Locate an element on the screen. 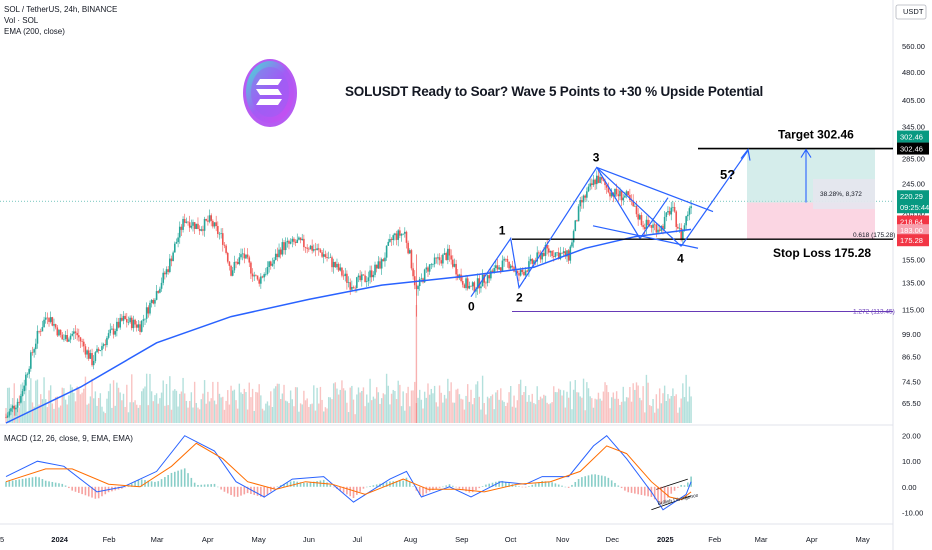 The width and height of the screenshot is (932, 550). ema-legend: EMA (200, close) is located at coordinates (34, 31).